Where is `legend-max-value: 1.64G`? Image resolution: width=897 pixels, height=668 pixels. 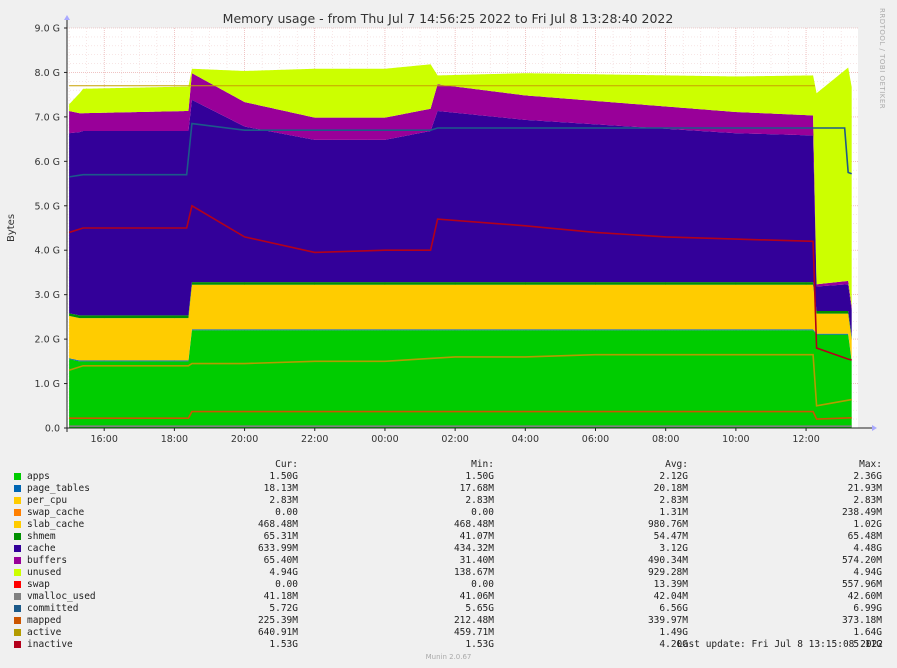 legend-max-value: 1.64G is located at coordinates (867, 632).